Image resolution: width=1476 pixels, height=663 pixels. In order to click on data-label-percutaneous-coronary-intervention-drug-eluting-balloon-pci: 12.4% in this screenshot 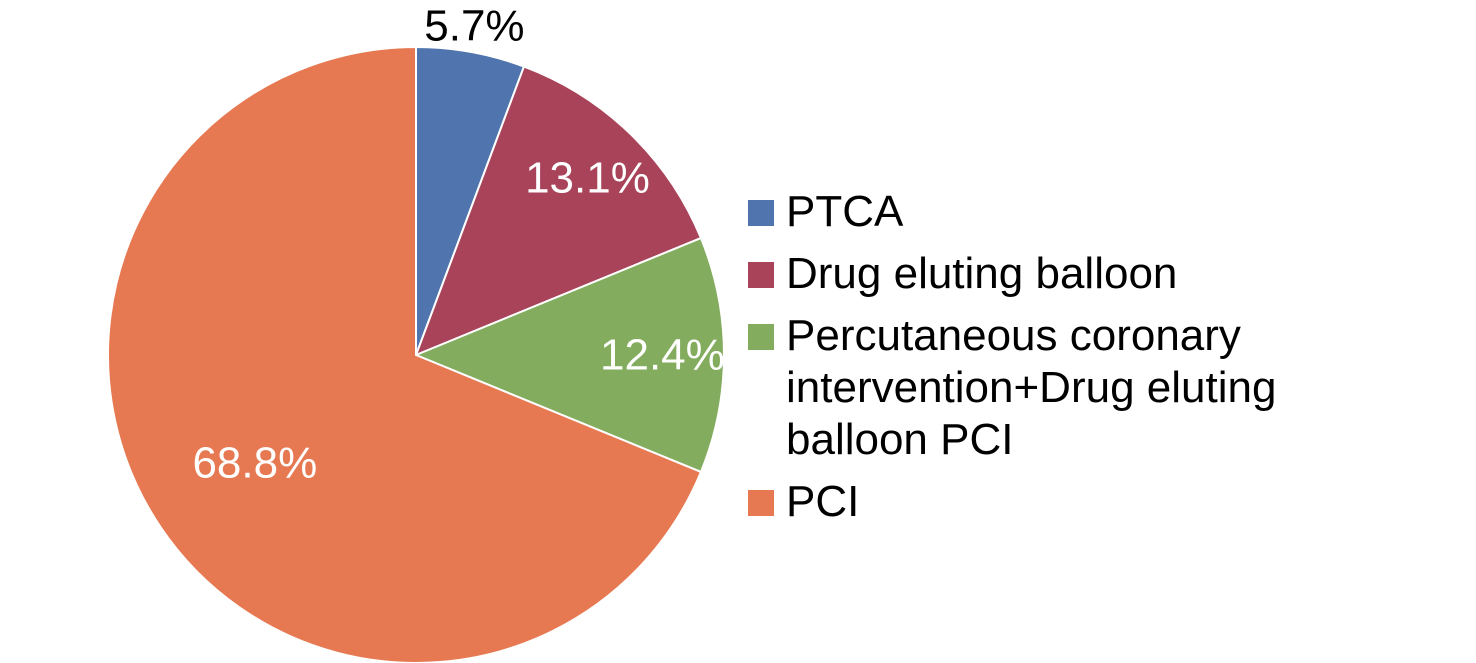, I will do `click(662, 355)`.